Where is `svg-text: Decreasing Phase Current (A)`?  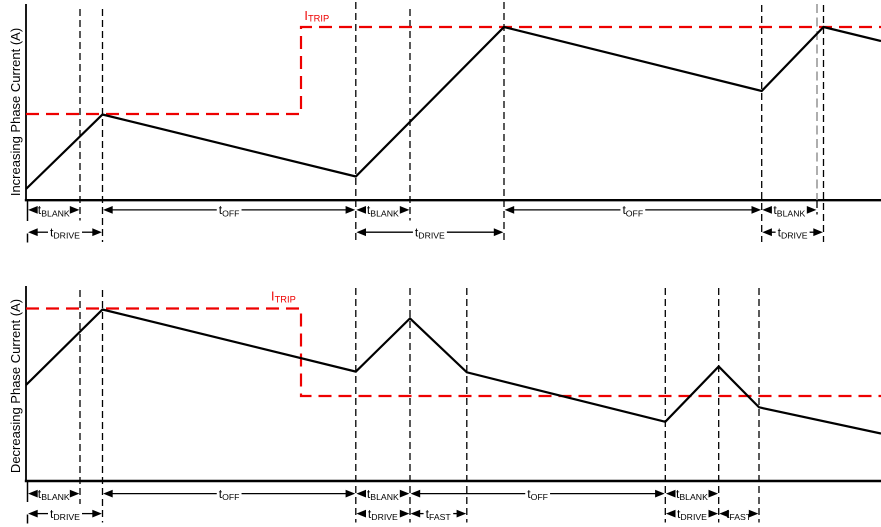 svg-text: Decreasing Phase Current (A) is located at coordinates (15, 386).